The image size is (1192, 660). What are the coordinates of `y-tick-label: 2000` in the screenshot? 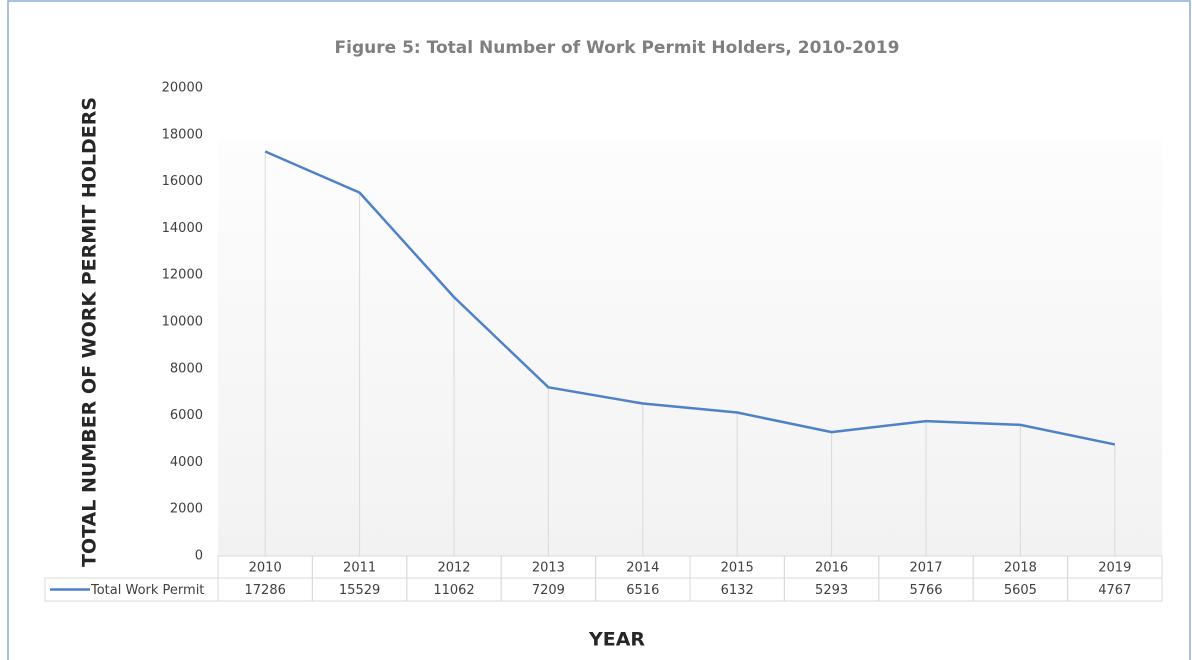 It's located at (186, 509).